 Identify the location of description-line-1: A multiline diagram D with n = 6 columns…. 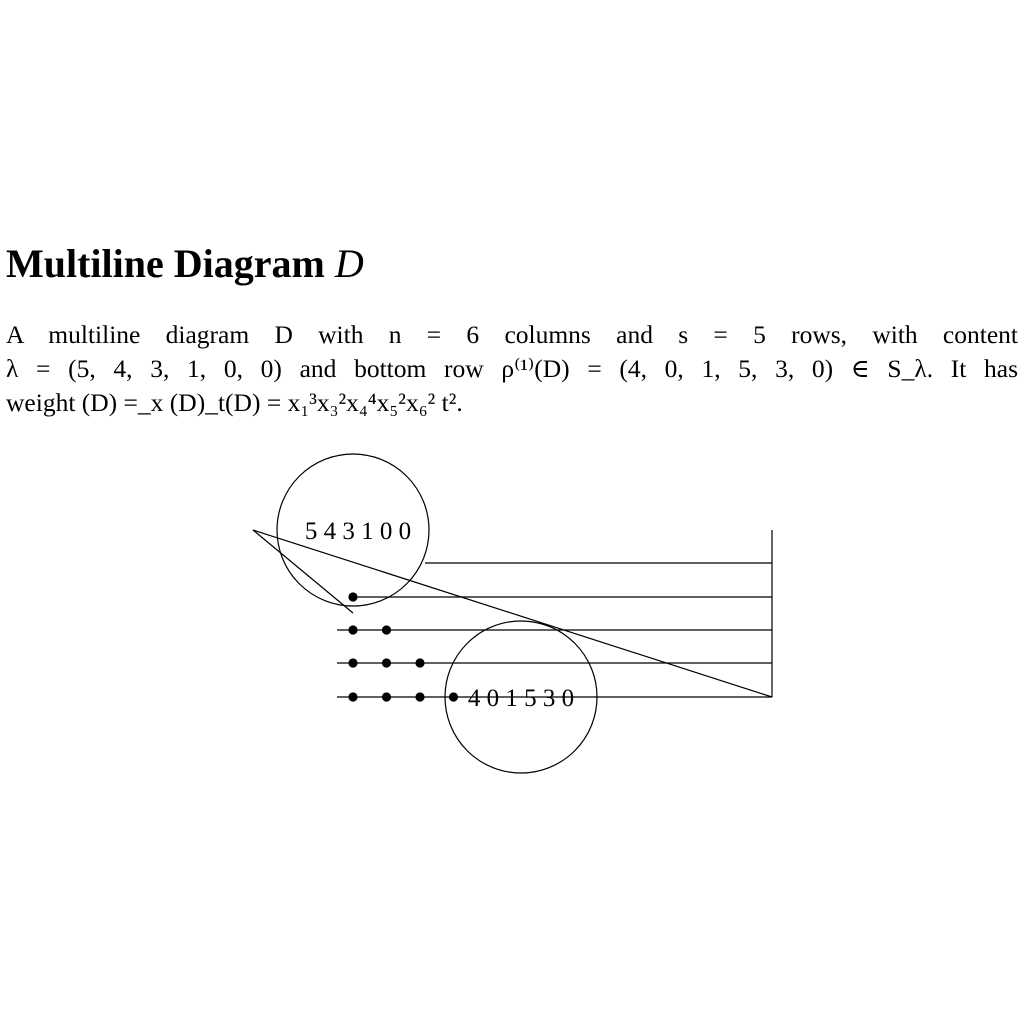
(512, 334).